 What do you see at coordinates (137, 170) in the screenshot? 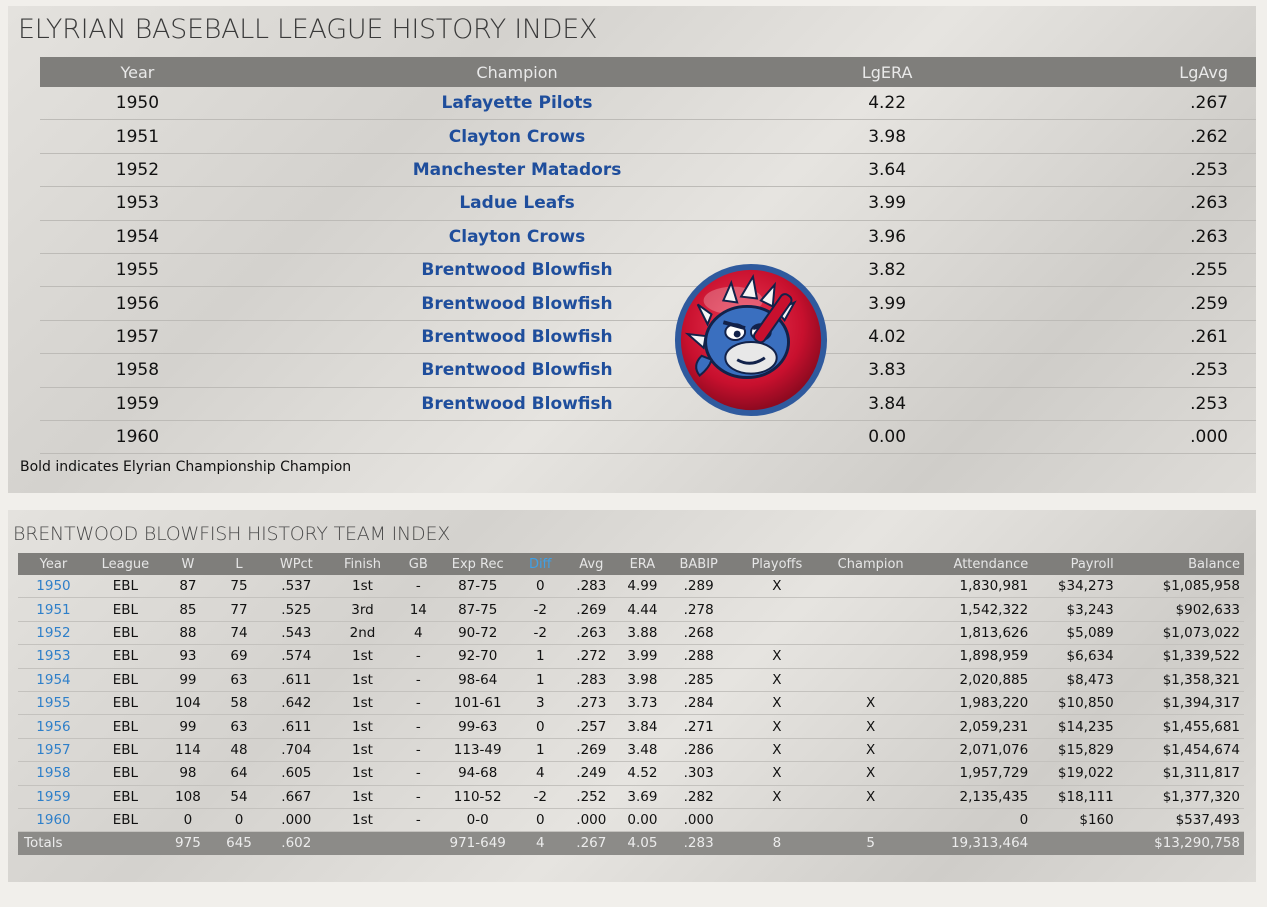
I see `year-cell: 1952` at bounding box center [137, 170].